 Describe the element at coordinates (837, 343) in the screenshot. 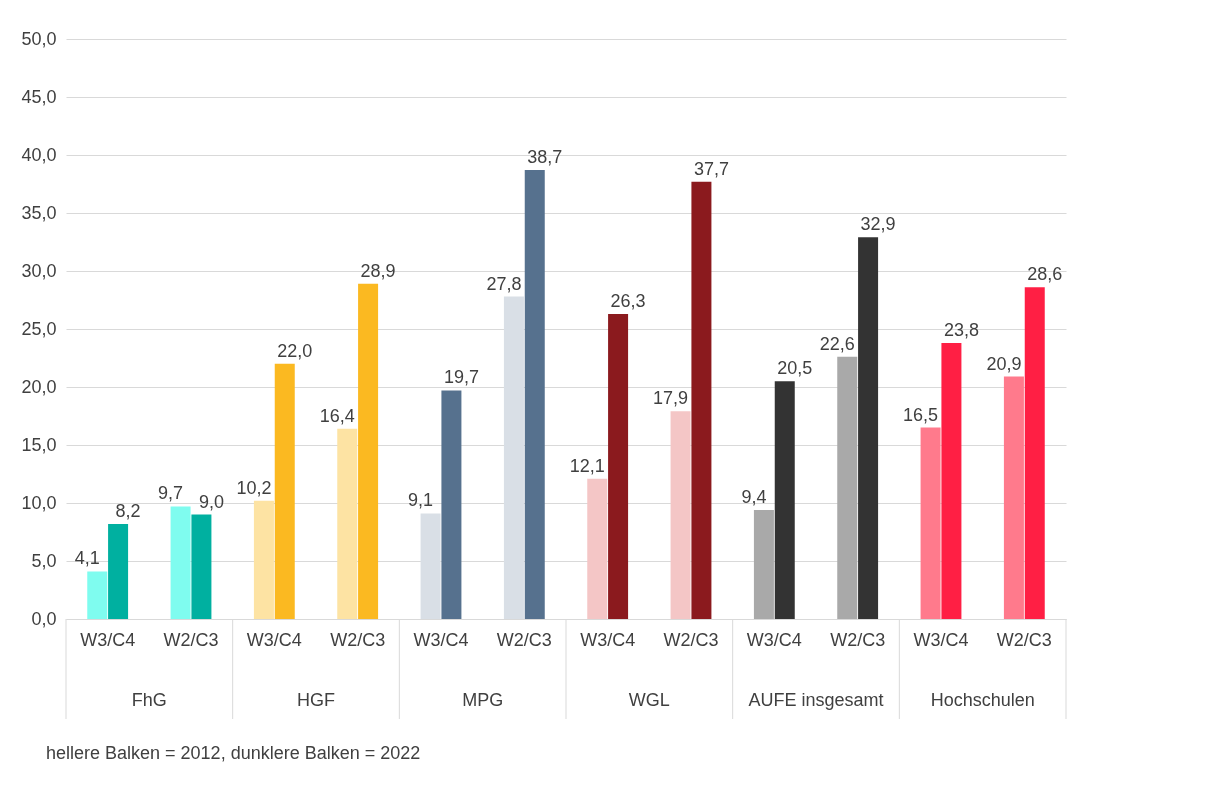

I see `data-label: 22,6` at that location.